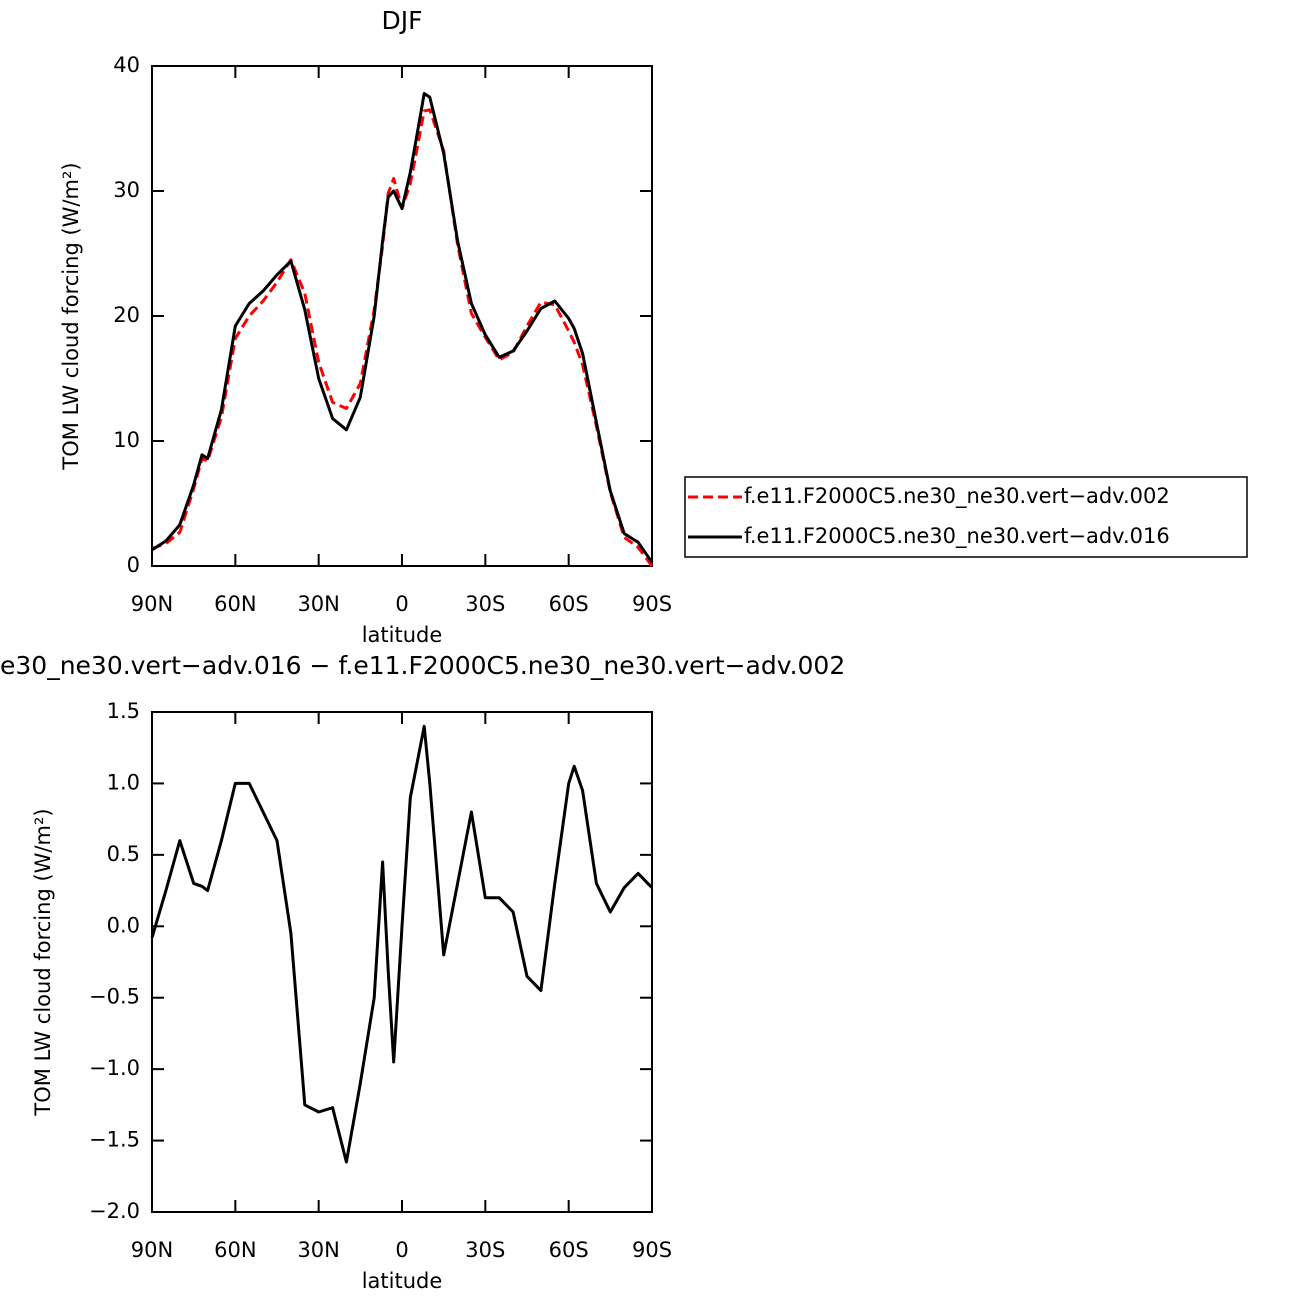 The height and width of the screenshot is (1303, 1305). I want to click on y-tick-label: −1.5, so click(114, 1140).